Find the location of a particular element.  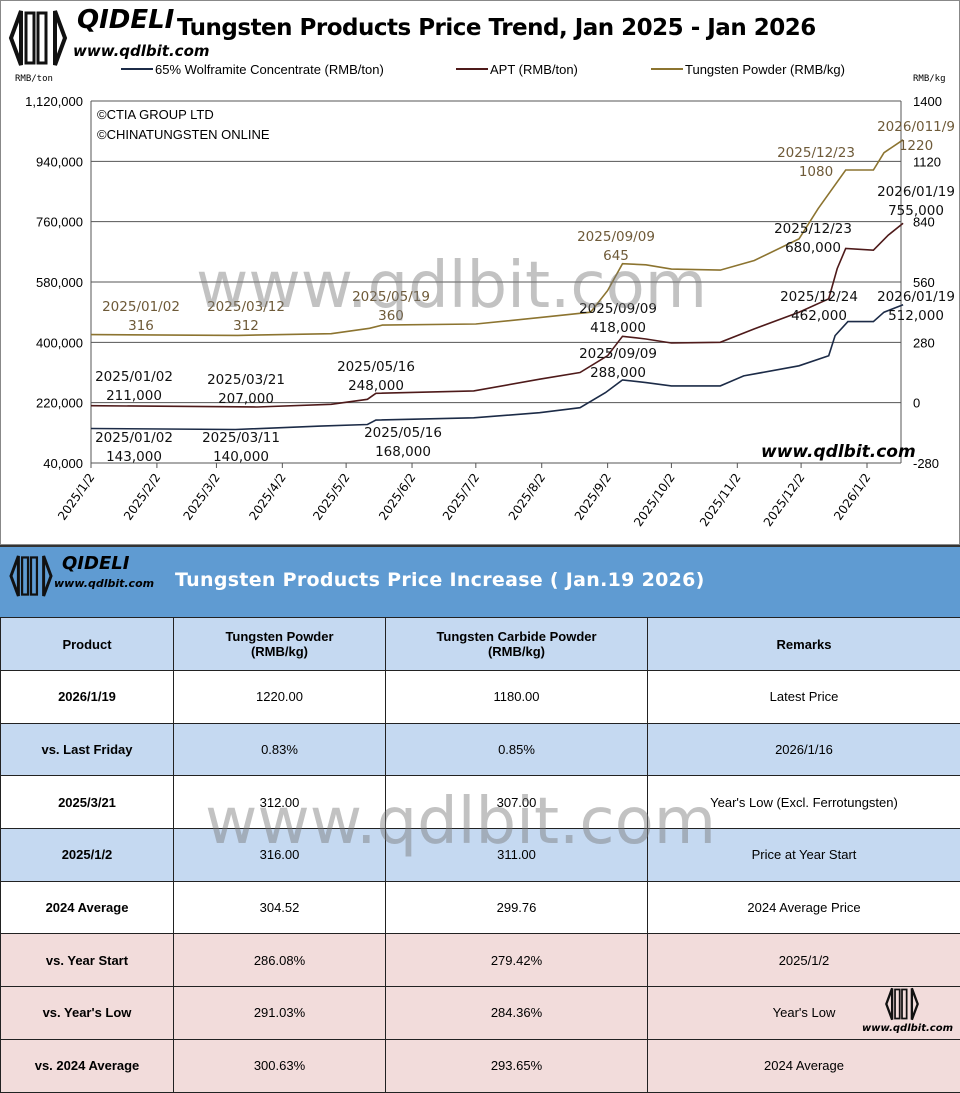

series-line is located at coordinates (497, 367).